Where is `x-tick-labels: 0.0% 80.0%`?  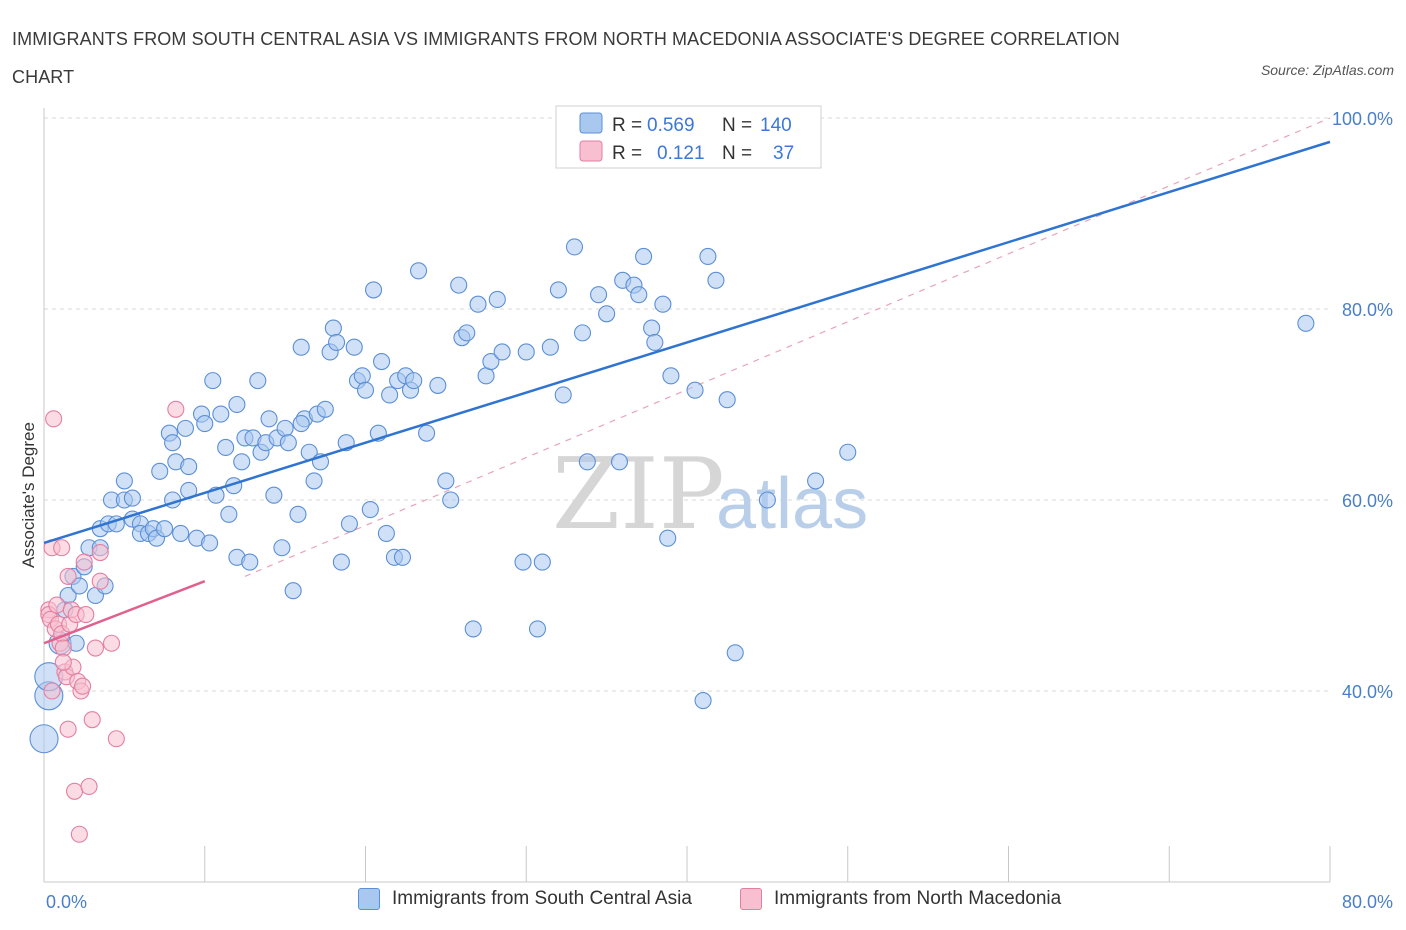
x-tick-labels: 0.0% 80.0% is located at coordinates (719, 902).